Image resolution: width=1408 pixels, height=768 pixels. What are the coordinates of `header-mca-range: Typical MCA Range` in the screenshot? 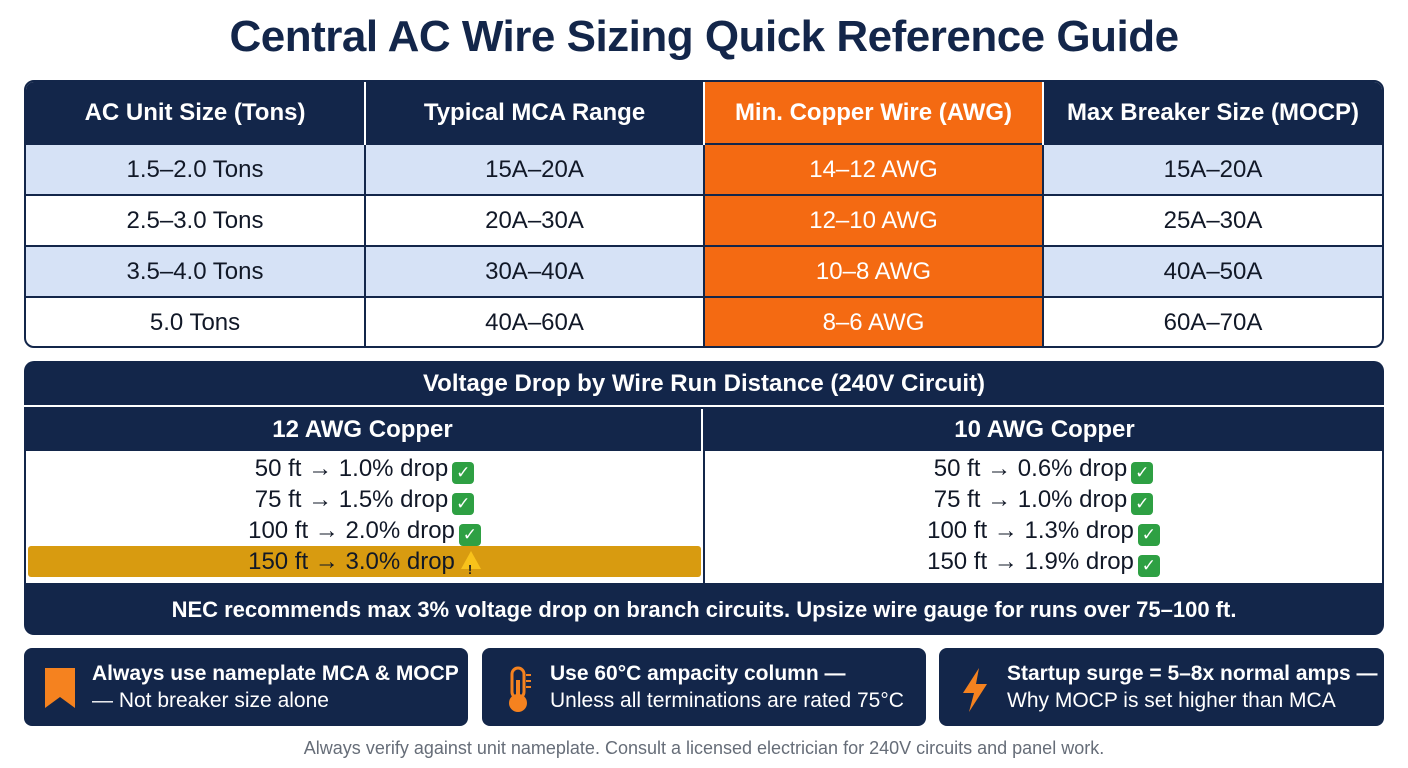 It's located at (535, 113).